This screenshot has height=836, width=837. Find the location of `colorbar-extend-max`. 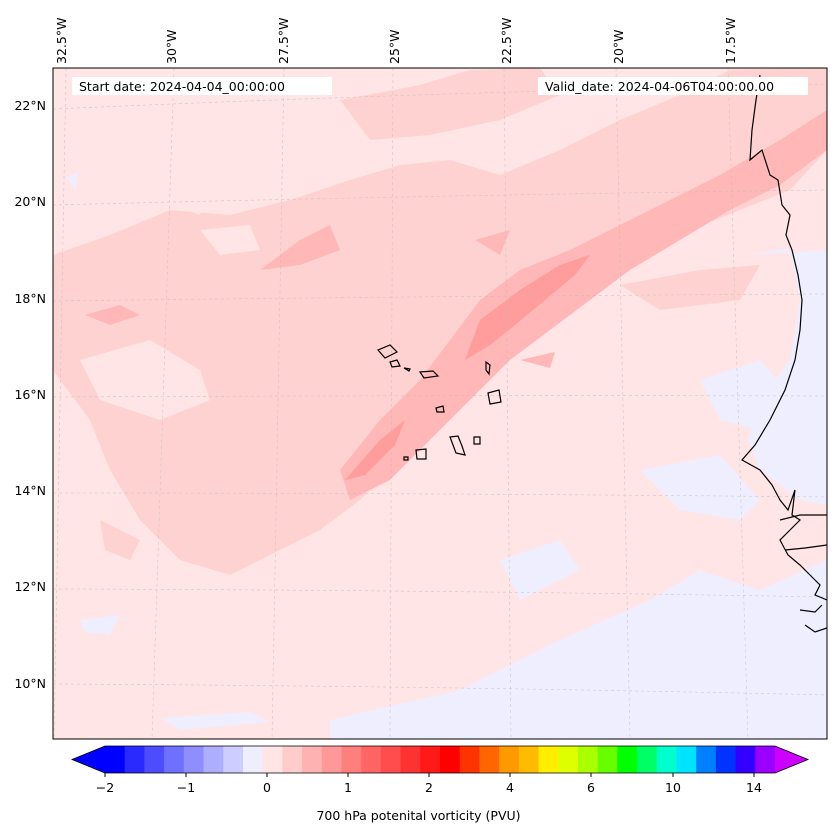

colorbar-extend-max is located at coordinates (791, 759).